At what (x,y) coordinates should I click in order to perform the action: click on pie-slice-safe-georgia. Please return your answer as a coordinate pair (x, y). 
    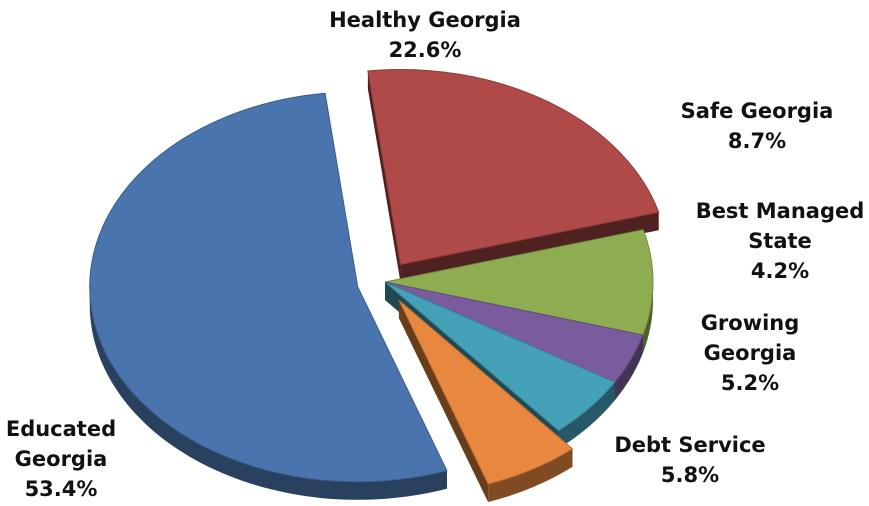
    Looking at the image, I should click on (519, 282).